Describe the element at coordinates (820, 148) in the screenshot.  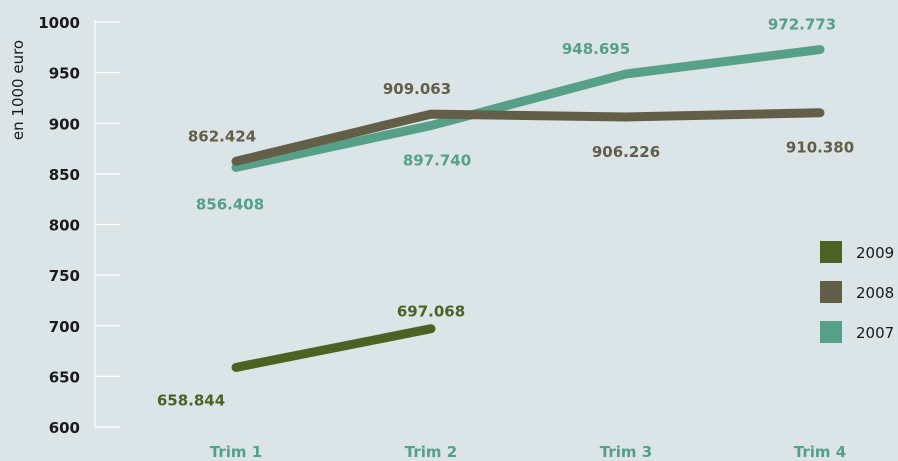
I see `data-label-2008: 910.380` at that location.